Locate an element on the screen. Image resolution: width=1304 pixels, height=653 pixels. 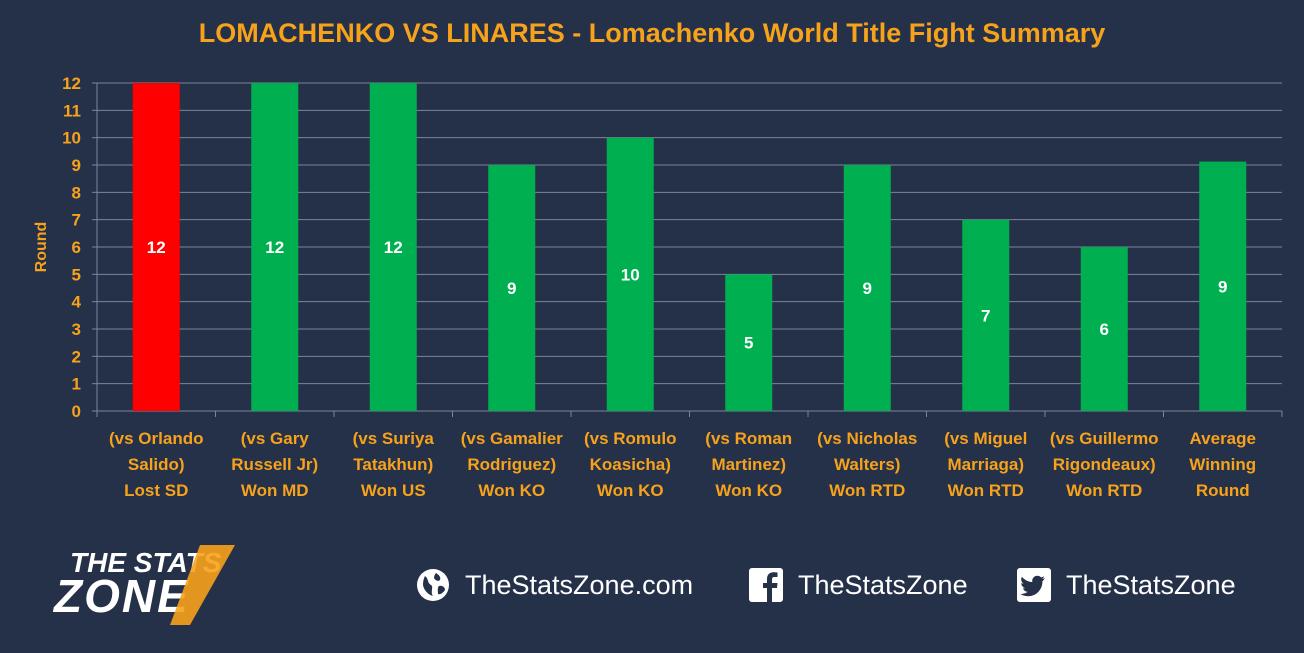
logo-text-bottom: ZONE is located at coordinates (121, 596).